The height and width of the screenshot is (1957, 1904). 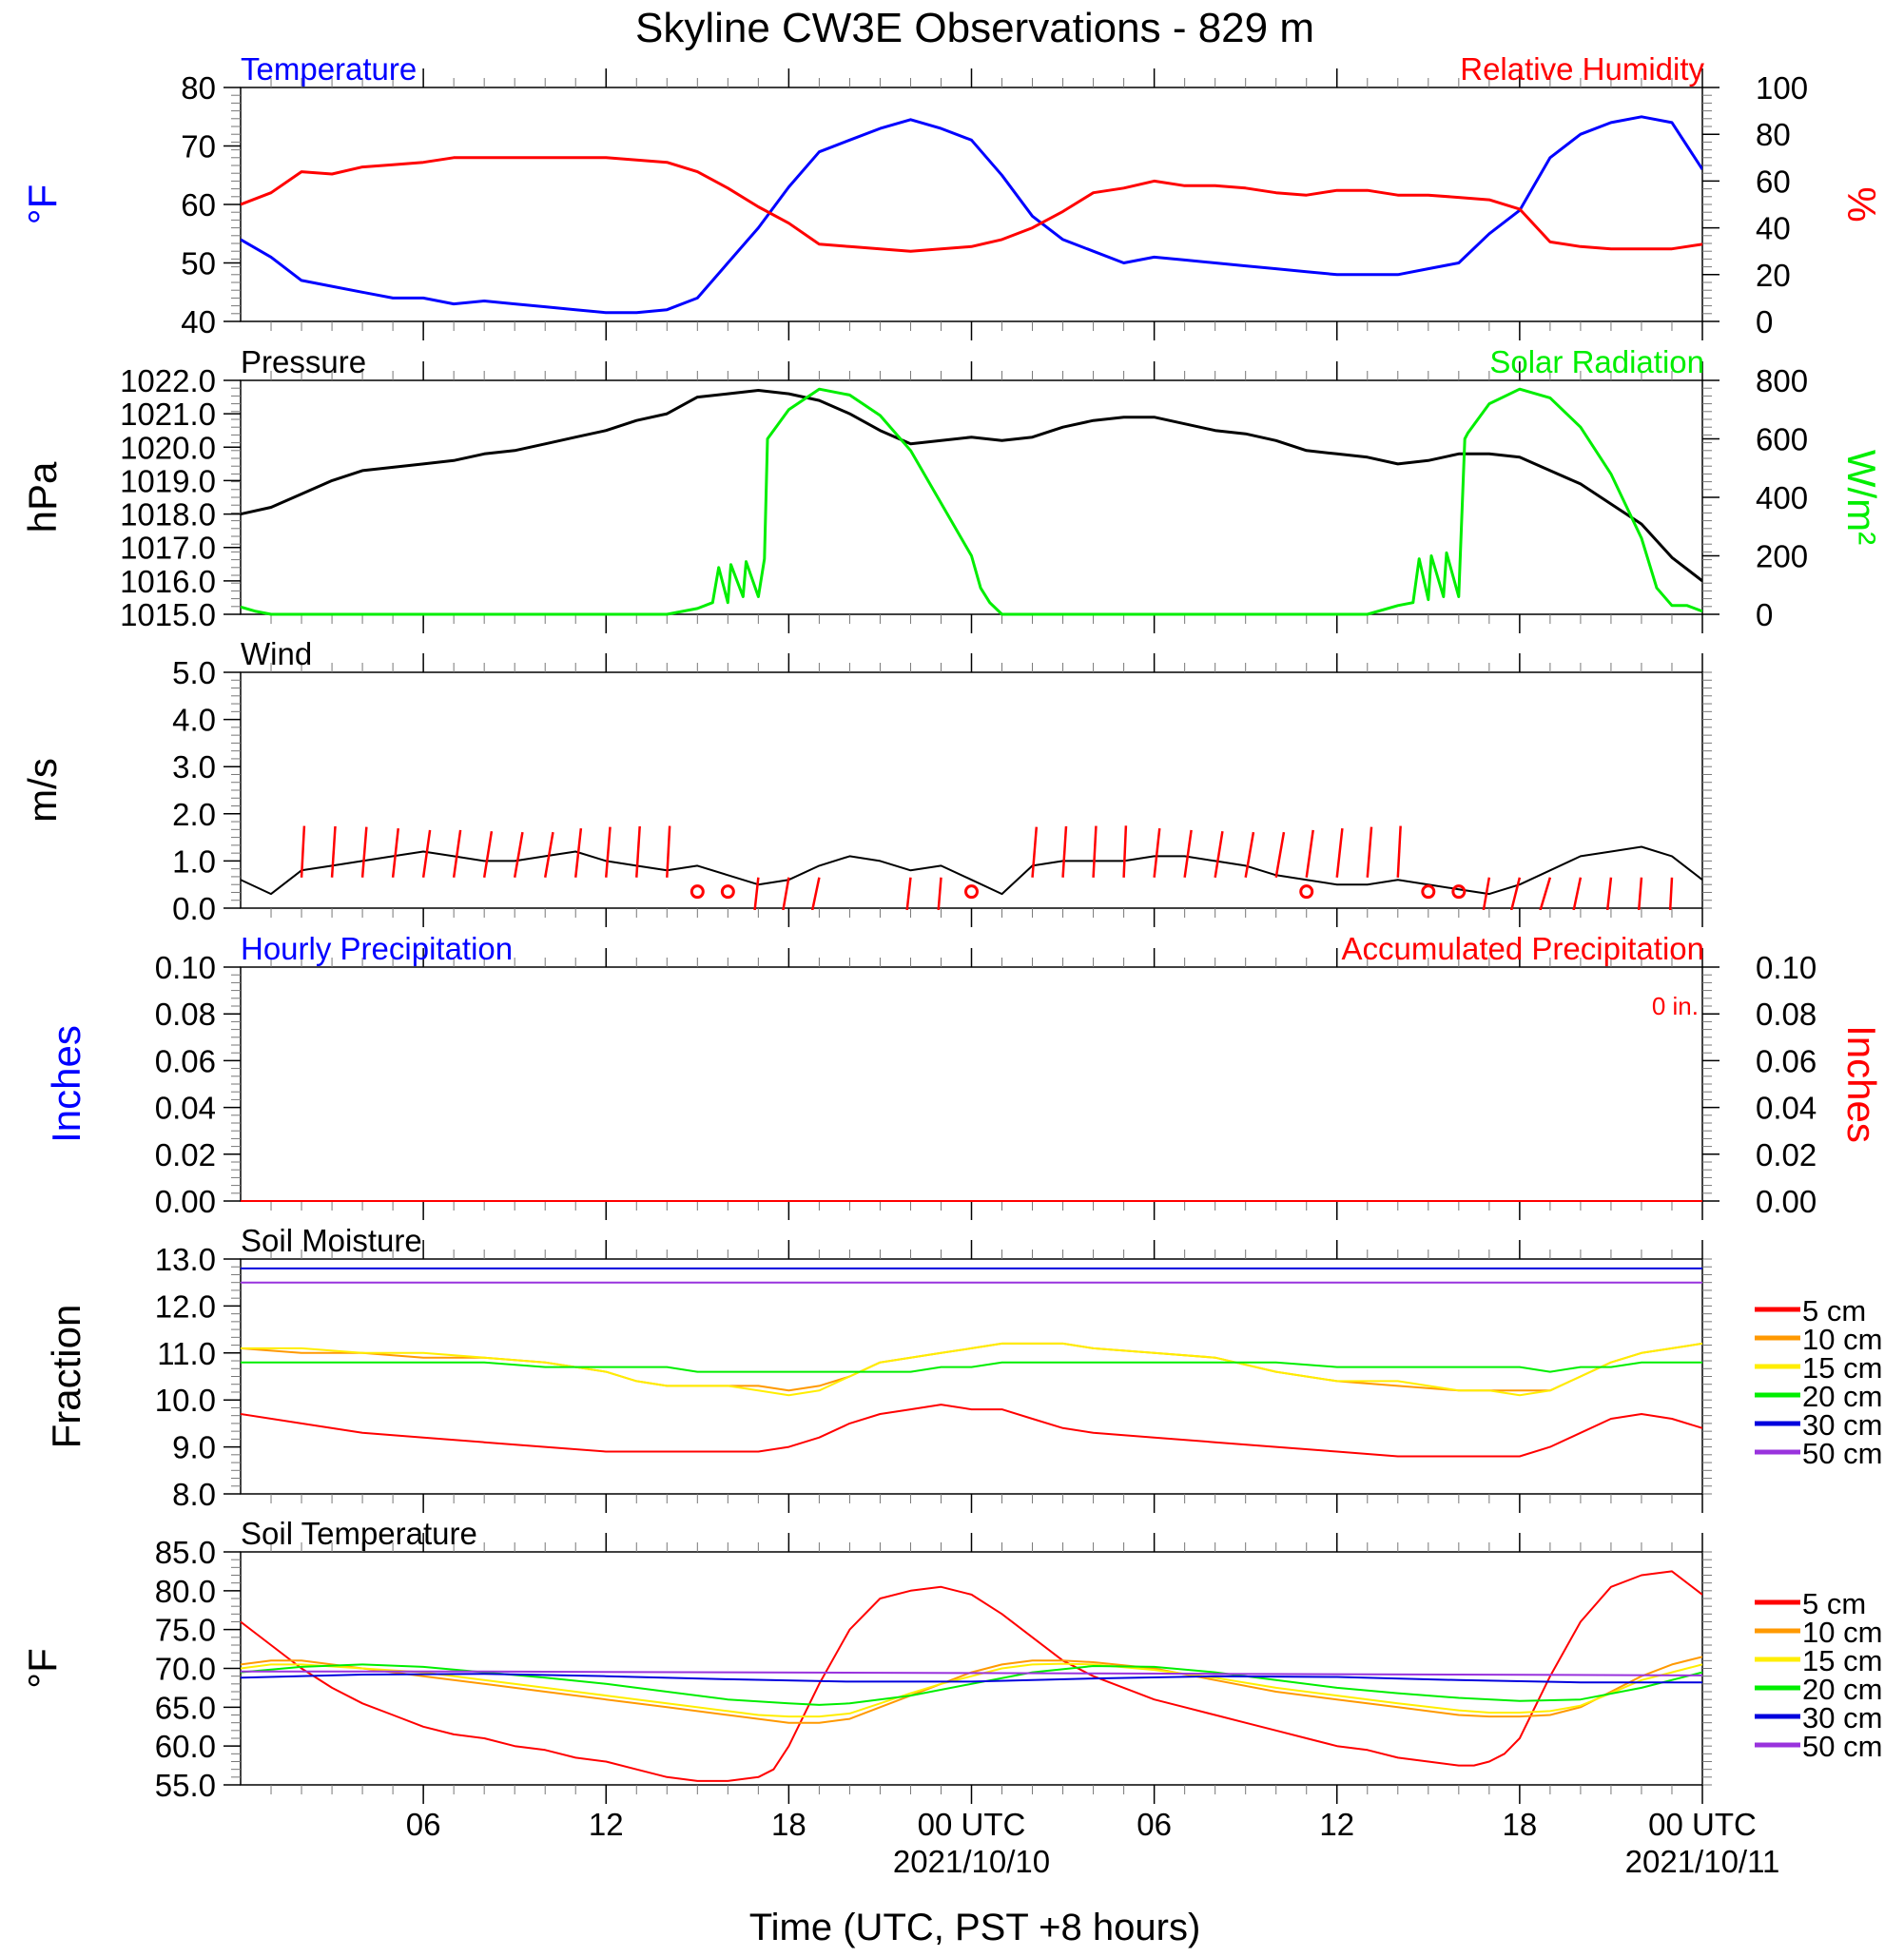 I want to click on y-tick-label-left: 11.0, so click(x=186, y=1353).